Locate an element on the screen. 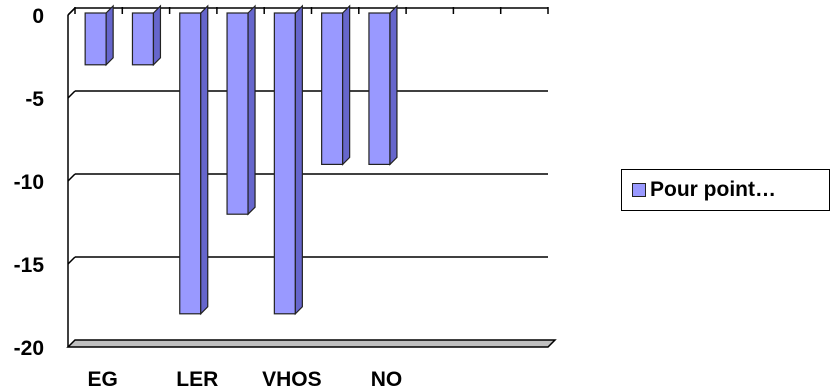 This screenshot has height=389, width=830. x-tick-label: LER is located at coordinates (197, 378).